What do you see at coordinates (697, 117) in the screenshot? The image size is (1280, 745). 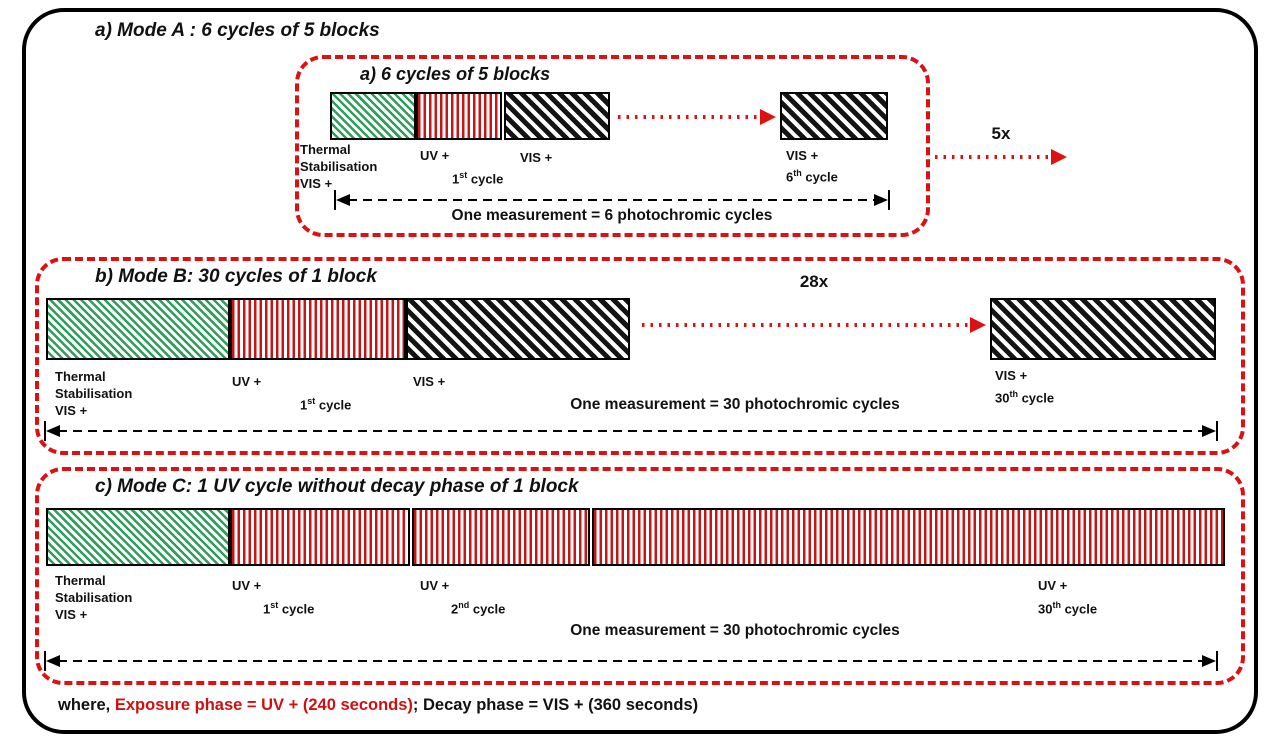 I see `mode-a-repeat-dotted-arrow-icon` at bounding box center [697, 117].